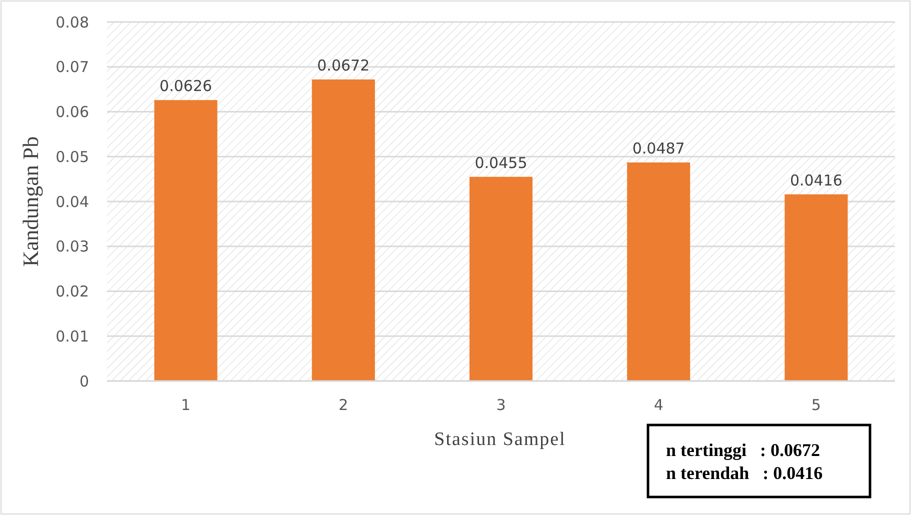  Describe the element at coordinates (72, 247) in the screenshot. I see `y-tick-label: 0.03` at that location.